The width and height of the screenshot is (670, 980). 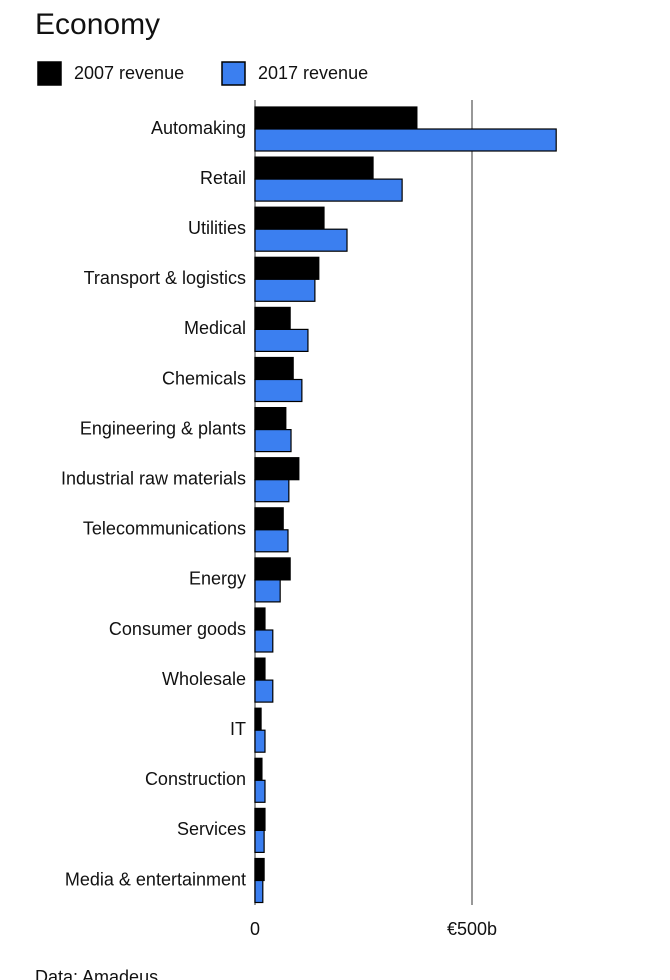 What do you see at coordinates (217, 228) in the screenshot?
I see `y-tick-label: Utilities` at bounding box center [217, 228].